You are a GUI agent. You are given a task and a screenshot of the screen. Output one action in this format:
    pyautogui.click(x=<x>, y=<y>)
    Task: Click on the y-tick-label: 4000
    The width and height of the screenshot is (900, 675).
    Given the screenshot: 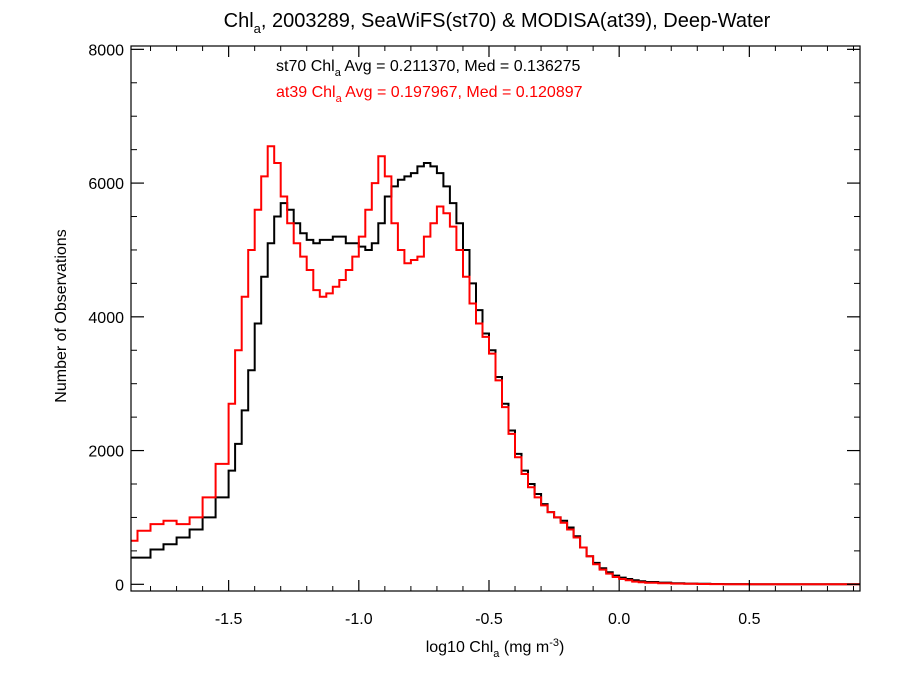 What is the action you would take?
    pyautogui.click(x=106, y=318)
    